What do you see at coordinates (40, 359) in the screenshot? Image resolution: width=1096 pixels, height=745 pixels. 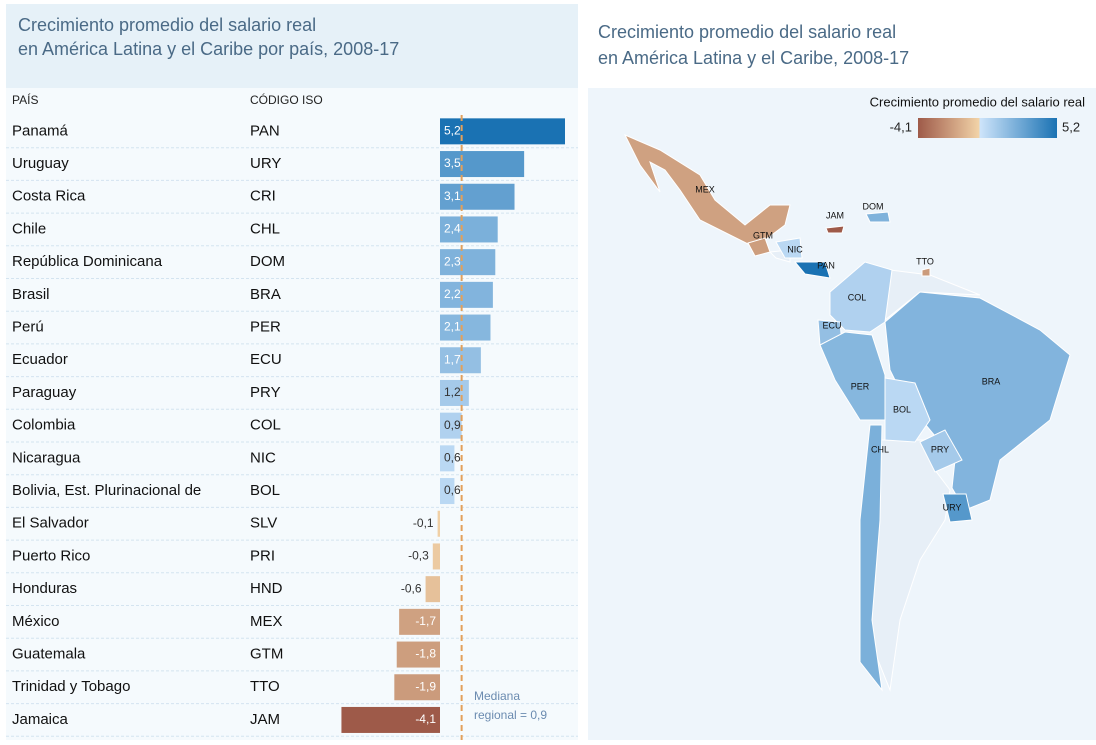 I see `category-label: Ecuador` at bounding box center [40, 359].